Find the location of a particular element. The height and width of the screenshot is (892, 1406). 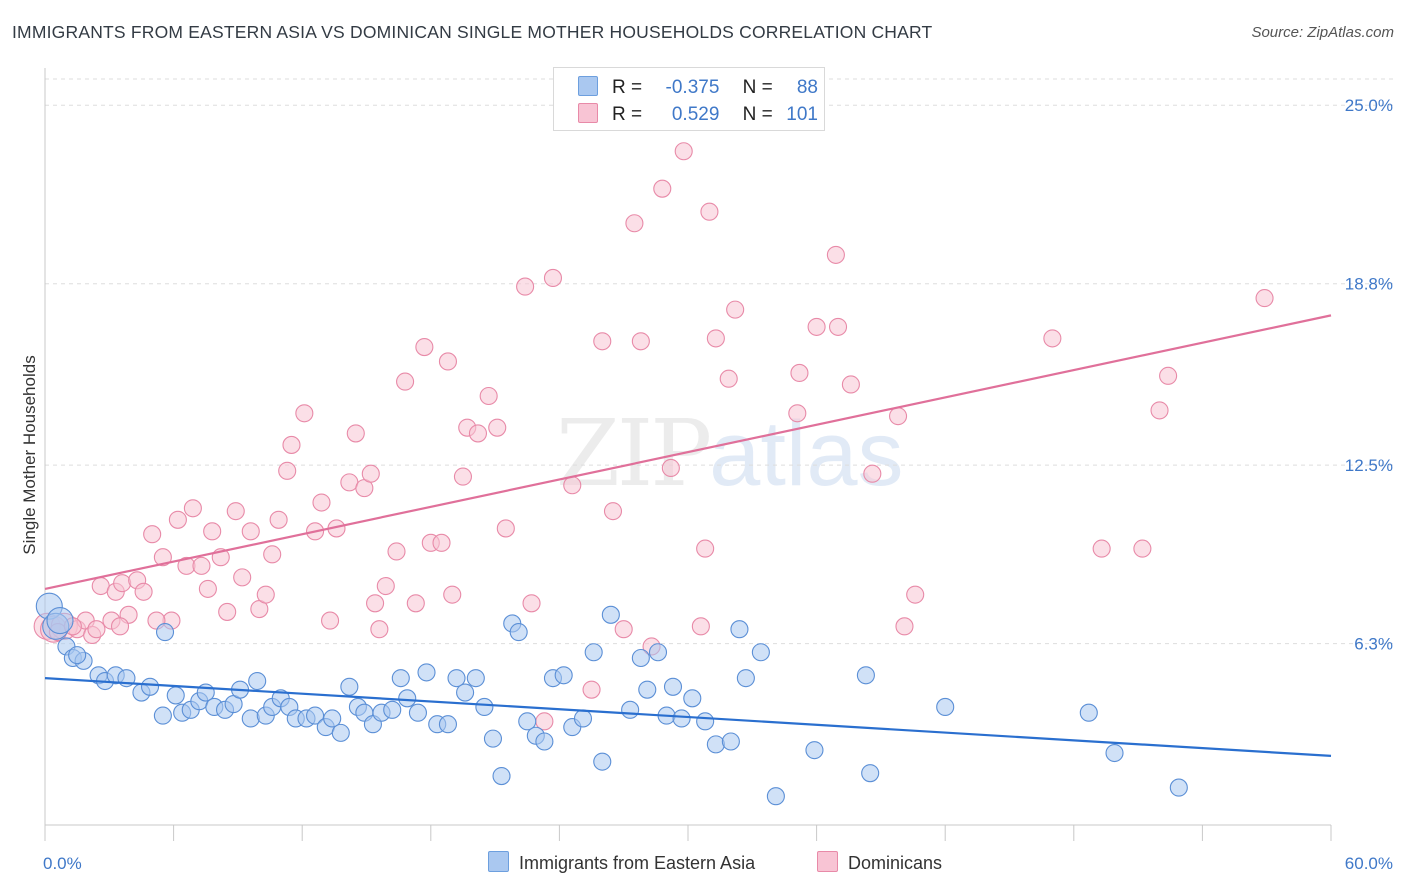

bottom-legend-swatch-pink is located at coordinates (827, 861).